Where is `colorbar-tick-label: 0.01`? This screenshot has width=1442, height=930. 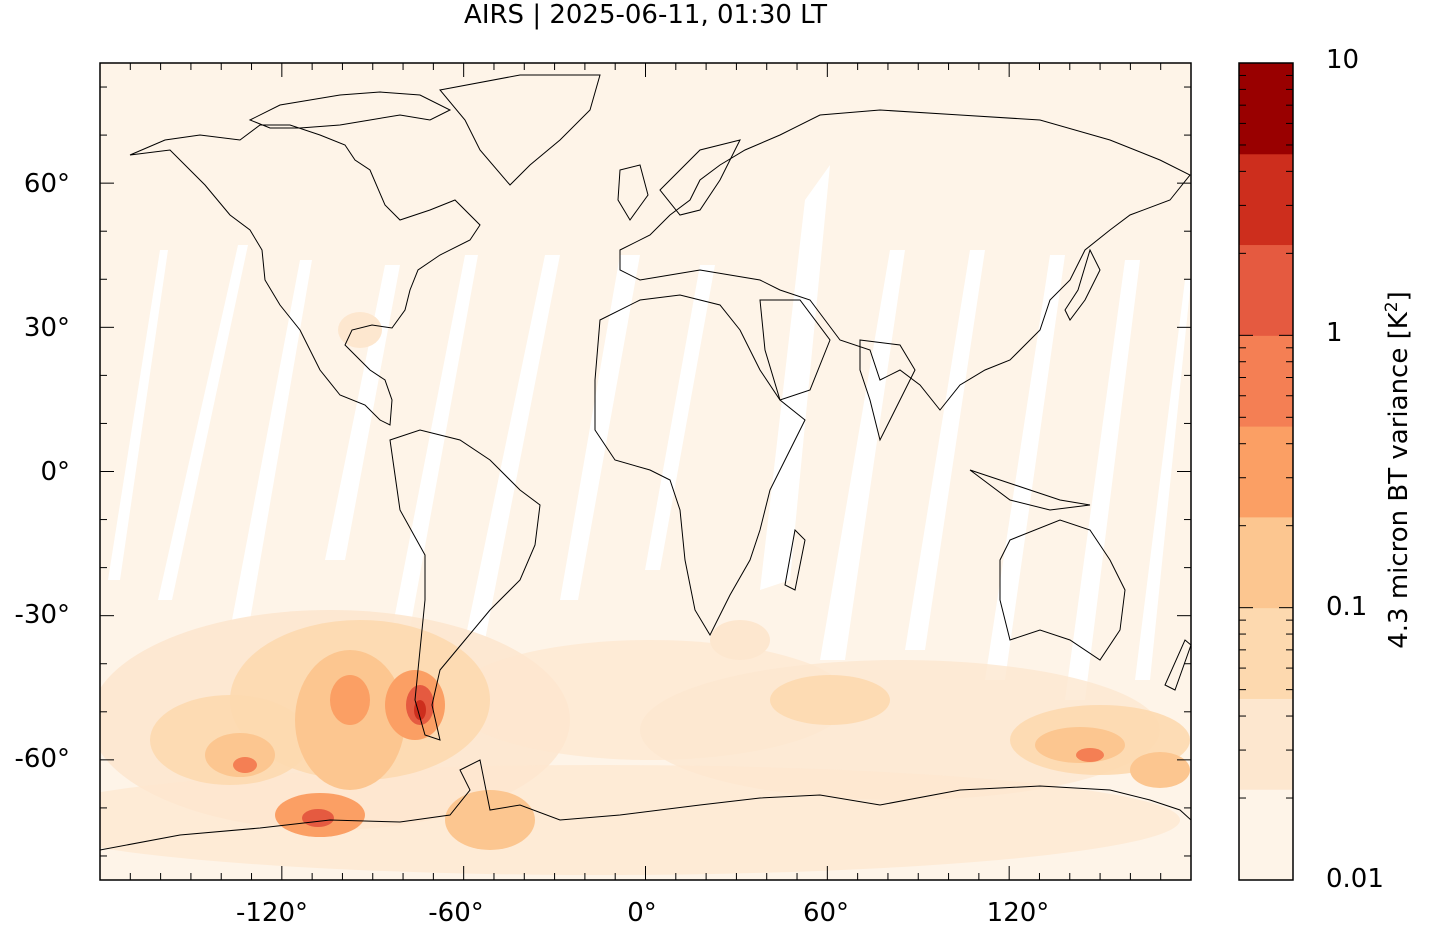
colorbar-tick-label: 0.01 is located at coordinates (1355, 879).